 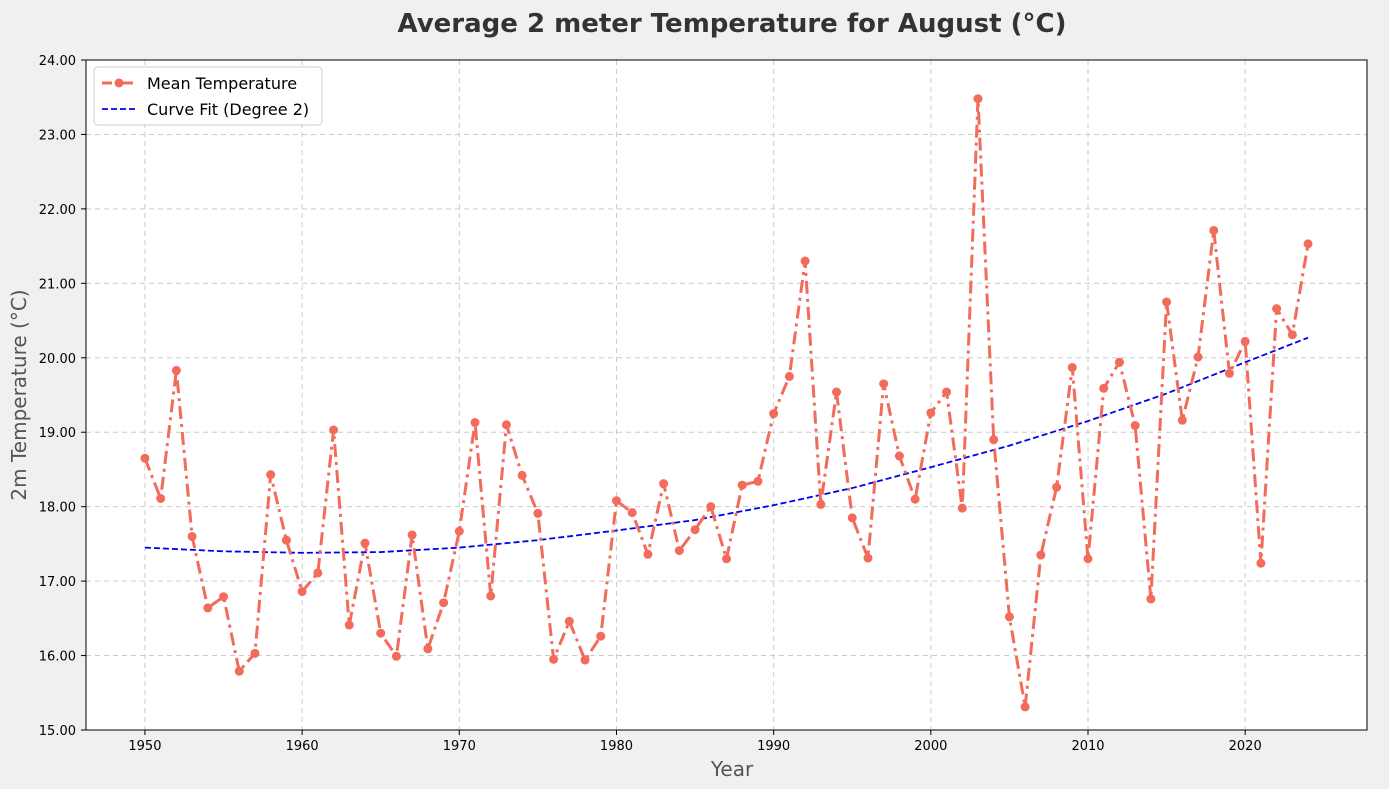 I want to click on x-tick-label: 1980, so click(x=616, y=746).